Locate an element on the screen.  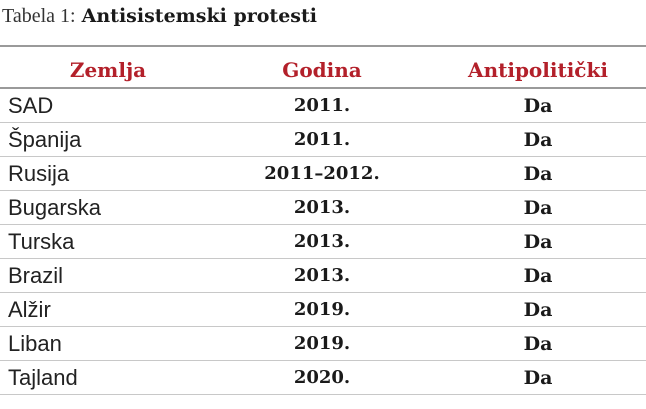
header-cell: Godina is located at coordinates (322, 70).